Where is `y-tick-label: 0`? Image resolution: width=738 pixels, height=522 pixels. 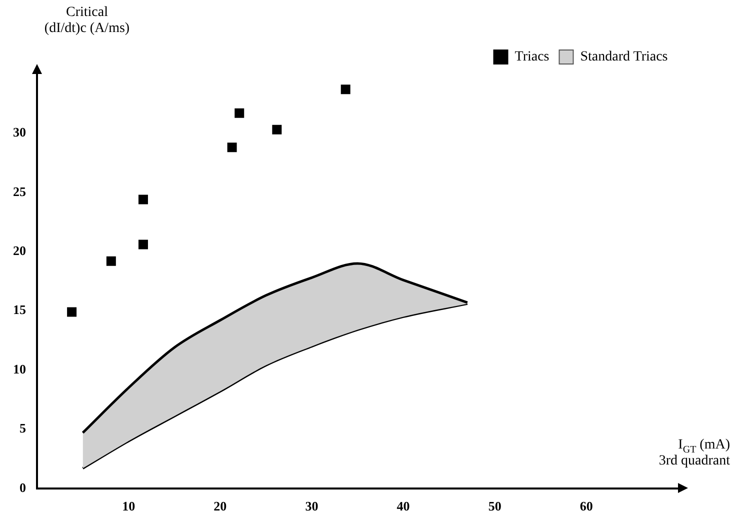 y-tick-label: 0 is located at coordinates (23, 487).